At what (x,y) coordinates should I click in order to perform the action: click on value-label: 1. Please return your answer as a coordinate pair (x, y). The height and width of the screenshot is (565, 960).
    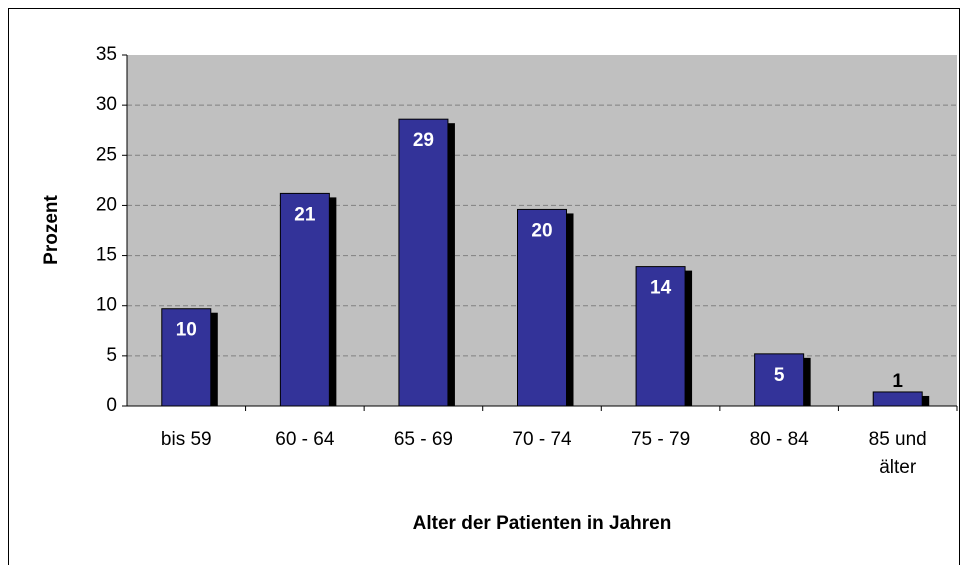
    Looking at the image, I should click on (897, 381).